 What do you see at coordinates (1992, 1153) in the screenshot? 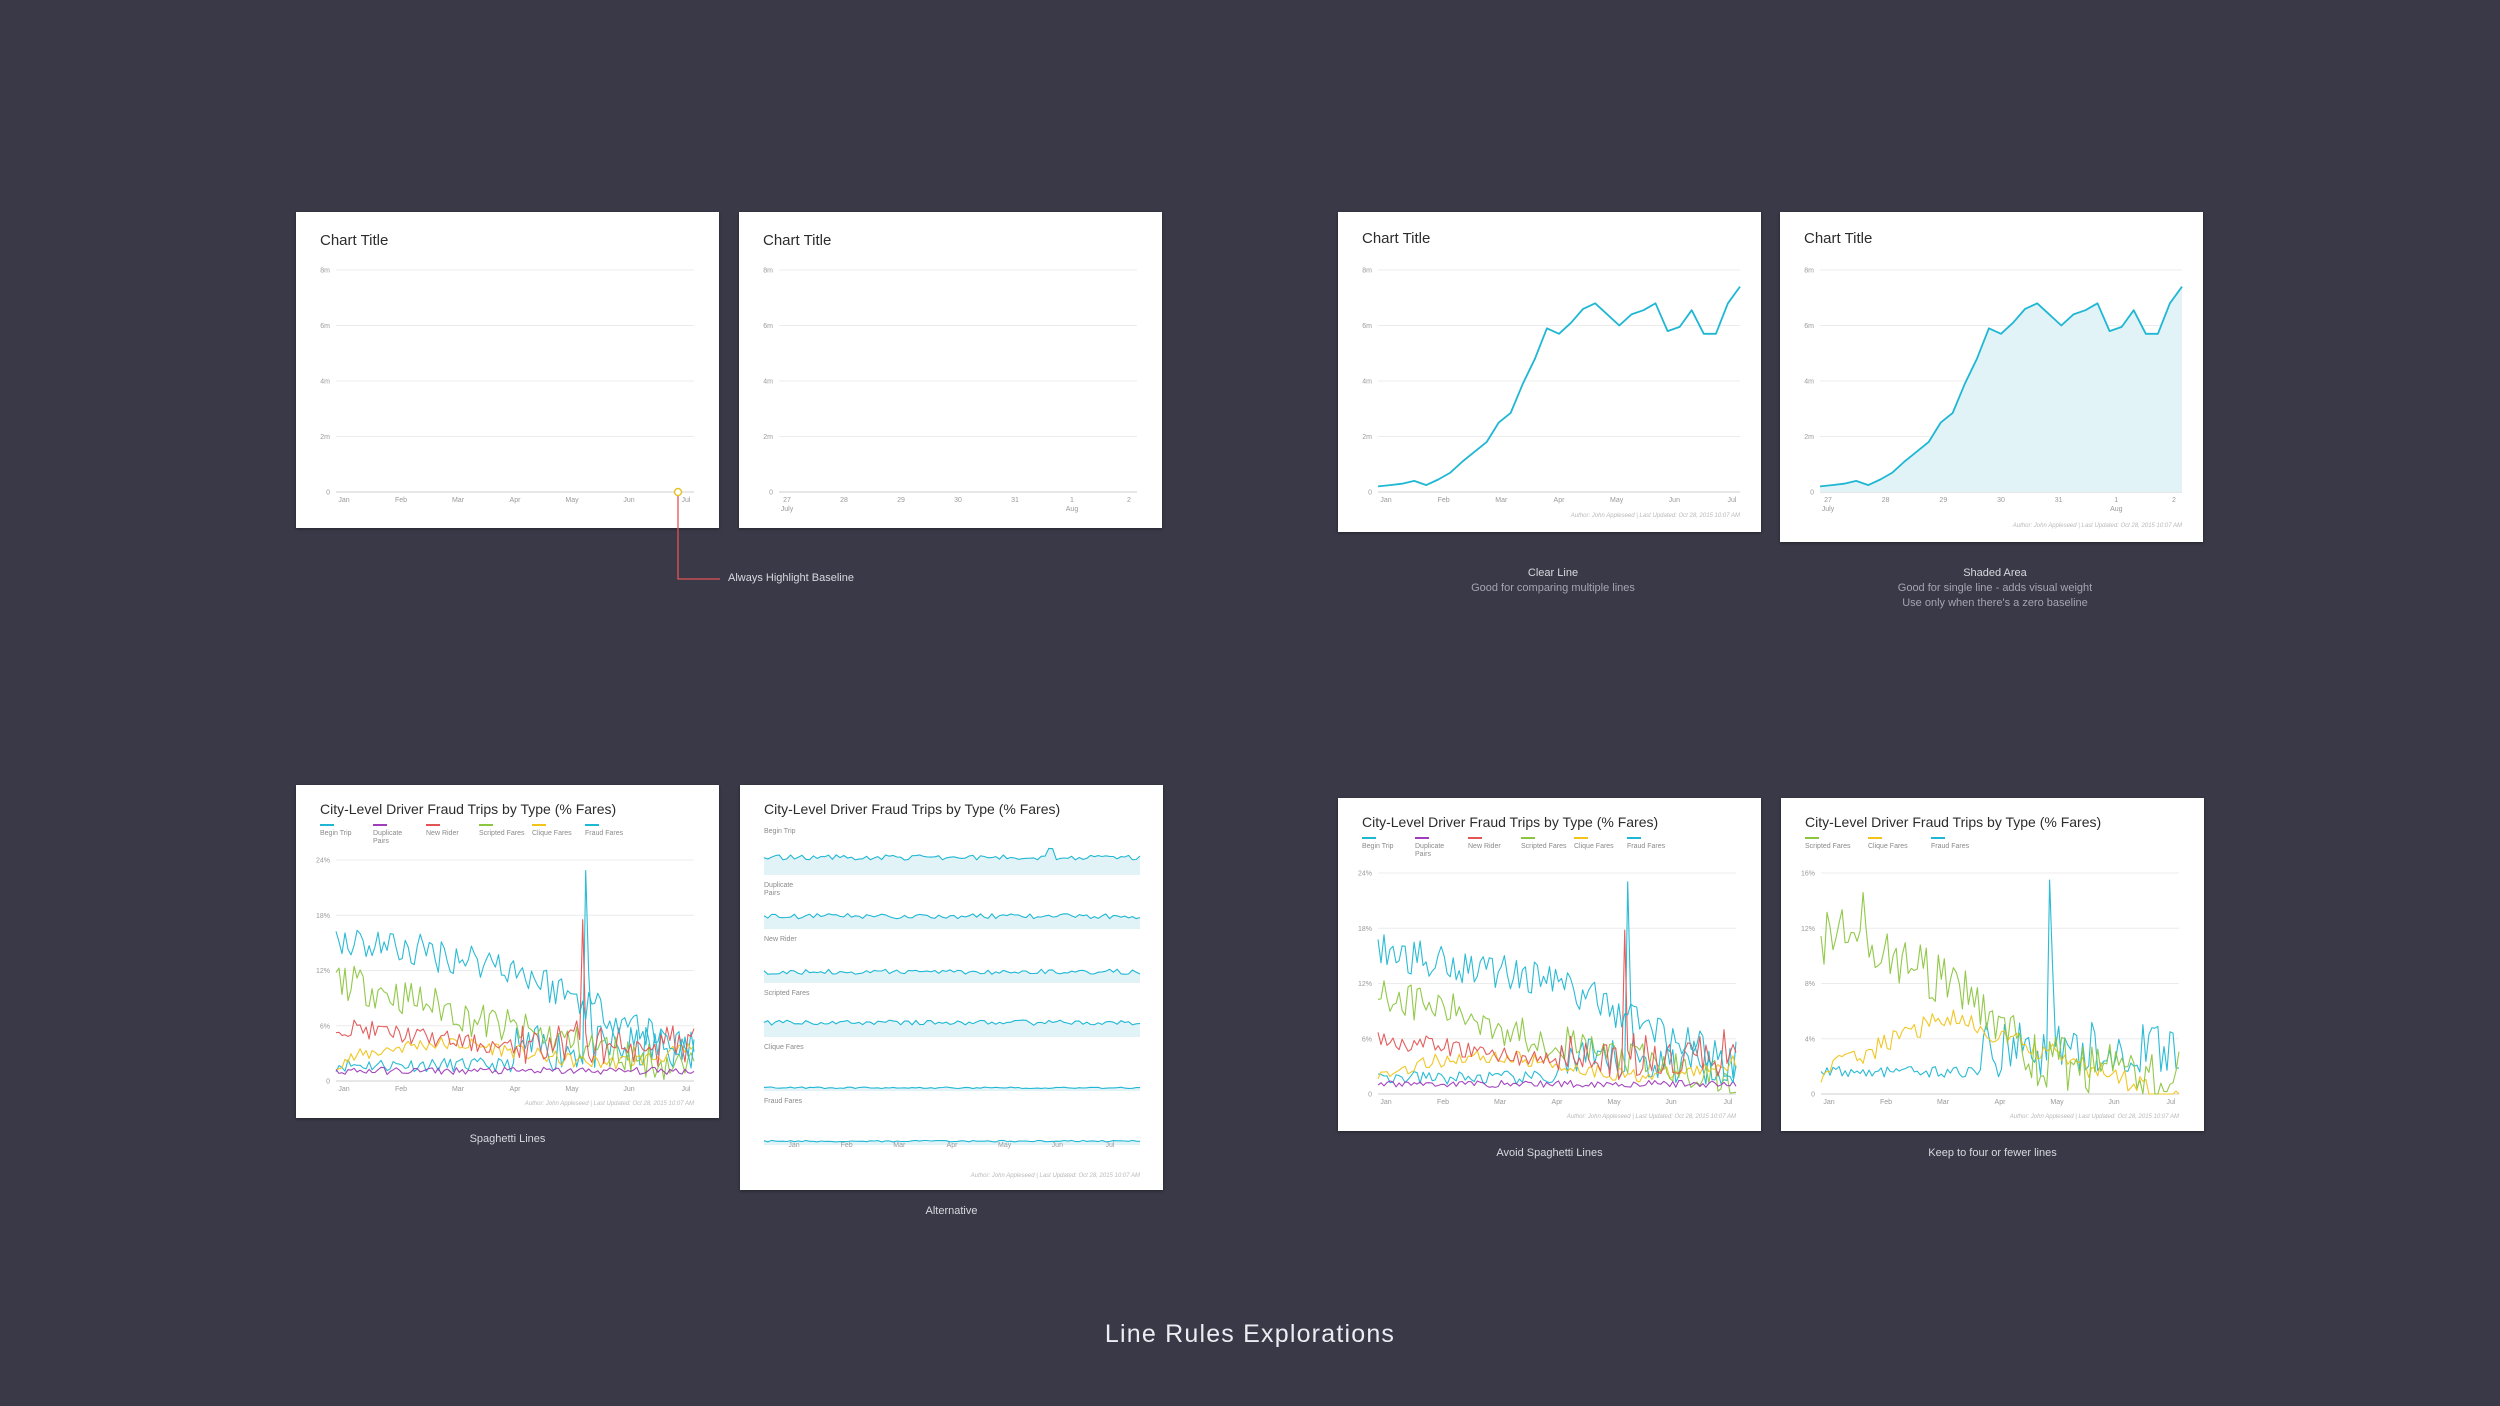
I see `caption-four-fewer: Keep to four or fewer lines` at bounding box center [1992, 1153].